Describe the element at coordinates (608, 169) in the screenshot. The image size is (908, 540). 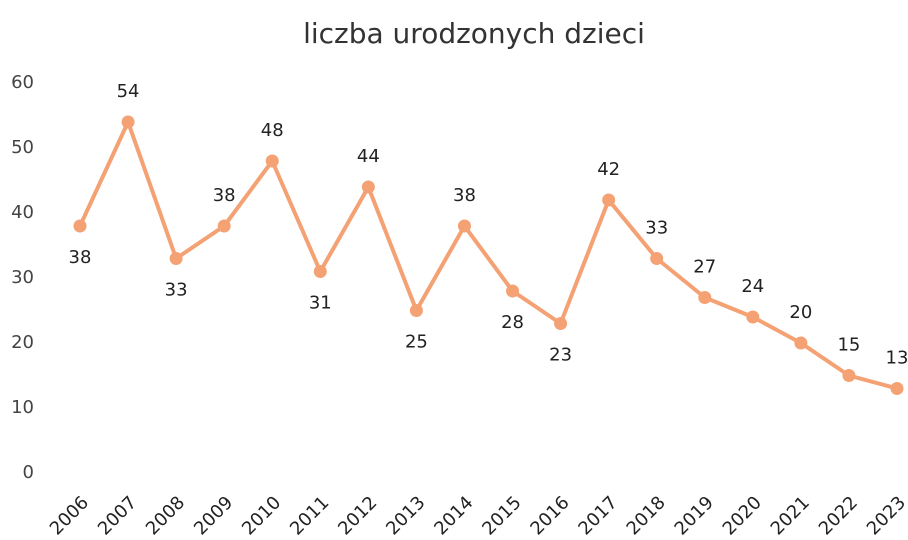
I see `data-label: 42` at that location.